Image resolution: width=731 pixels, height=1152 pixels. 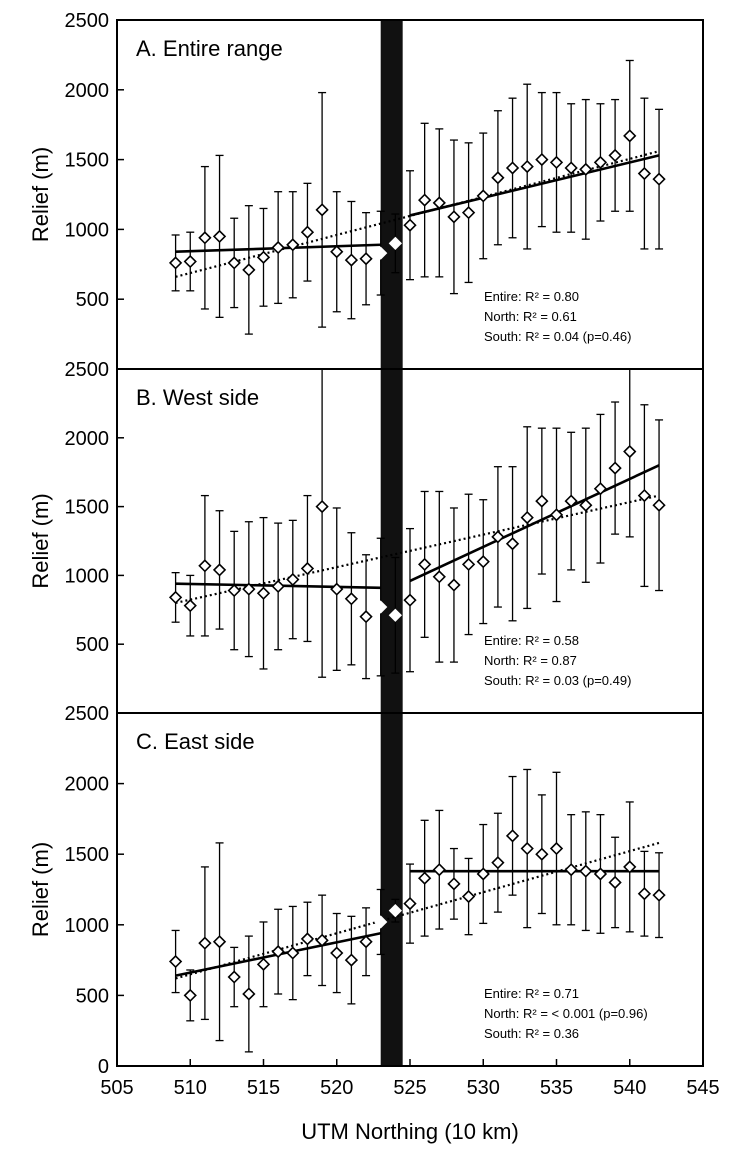 What do you see at coordinates (410, 1079) in the screenshot?
I see `x-axis: 505 510 515 520 525 530 535 540 545` at bounding box center [410, 1079].